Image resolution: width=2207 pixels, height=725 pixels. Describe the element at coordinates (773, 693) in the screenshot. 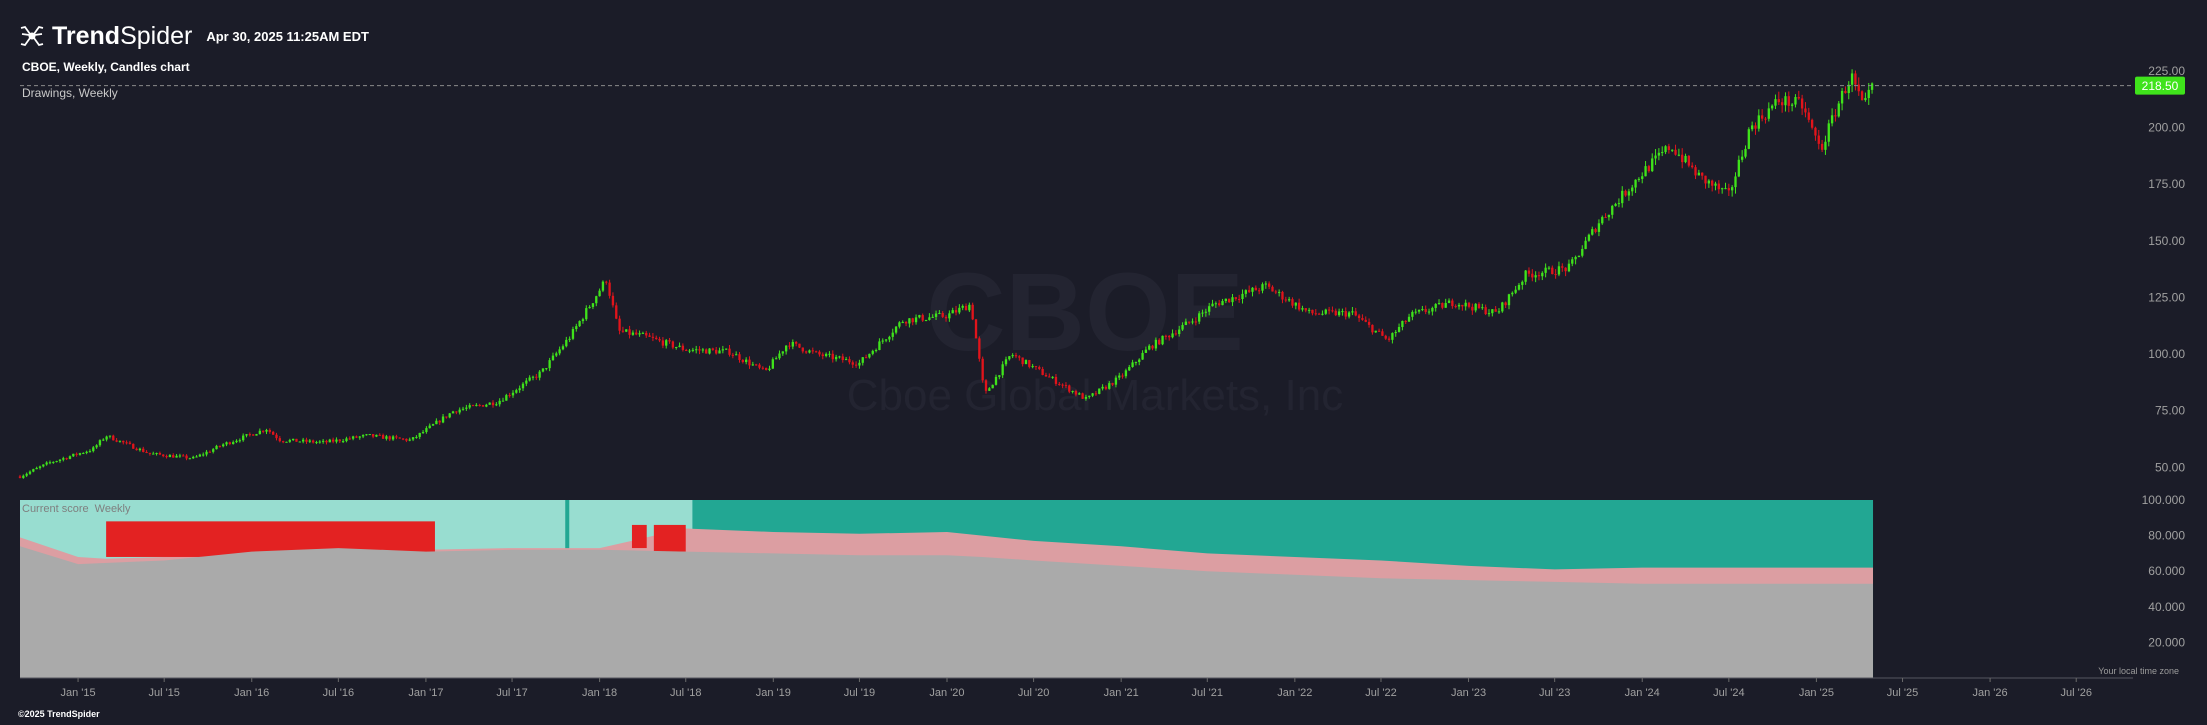

I see `time-tick-label: Jan '19` at that location.